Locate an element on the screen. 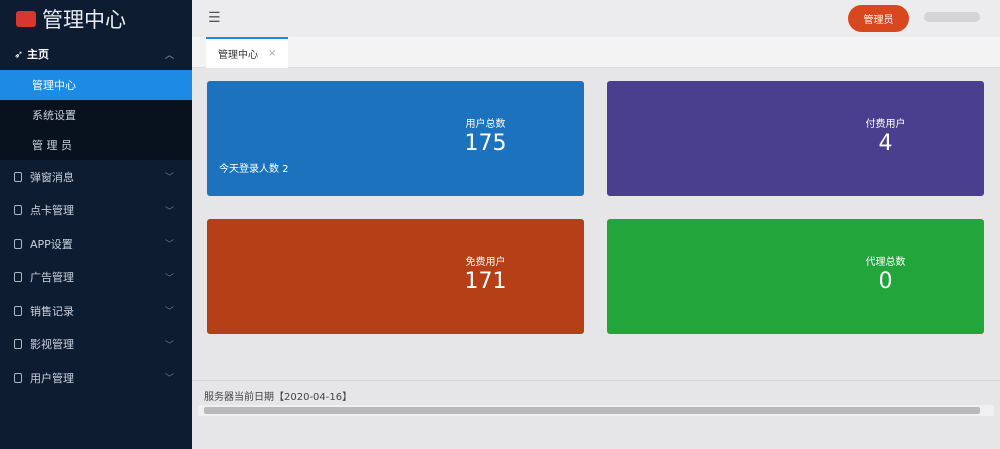 This screenshot has height=449, width=1000. menu-group: APP设置 ﹀ is located at coordinates (96, 244).